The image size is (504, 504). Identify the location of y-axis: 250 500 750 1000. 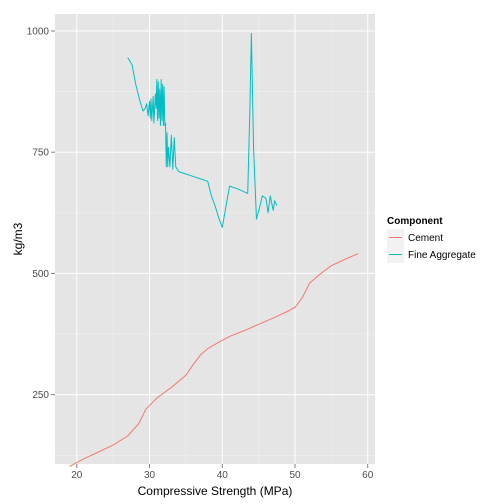
(41, 213).